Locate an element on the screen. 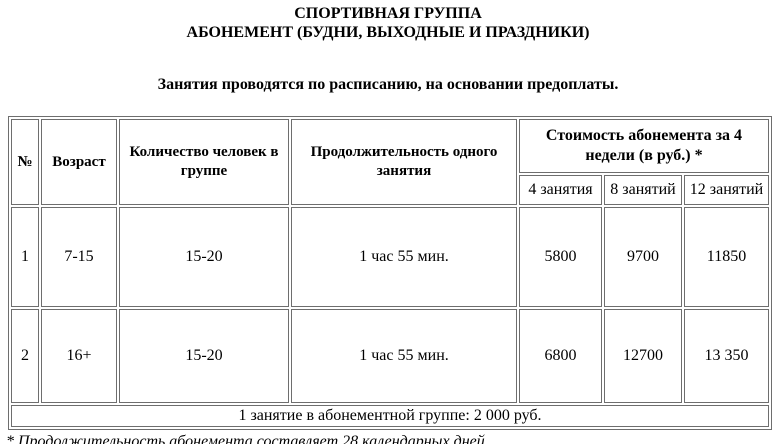  cell-row2-price12: 13 350 is located at coordinates (726, 356).